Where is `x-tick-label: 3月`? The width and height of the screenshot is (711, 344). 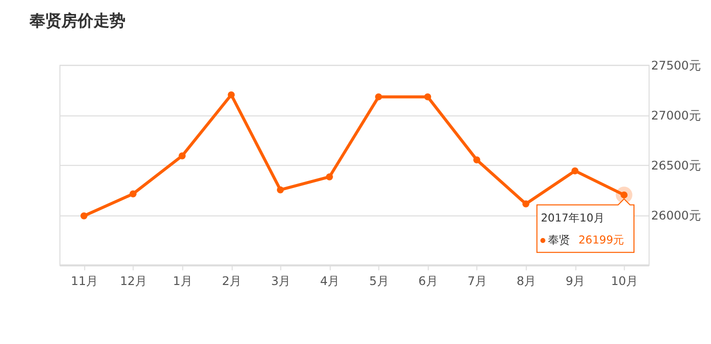 x-tick-label: 3月 is located at coordinates (281, 281).